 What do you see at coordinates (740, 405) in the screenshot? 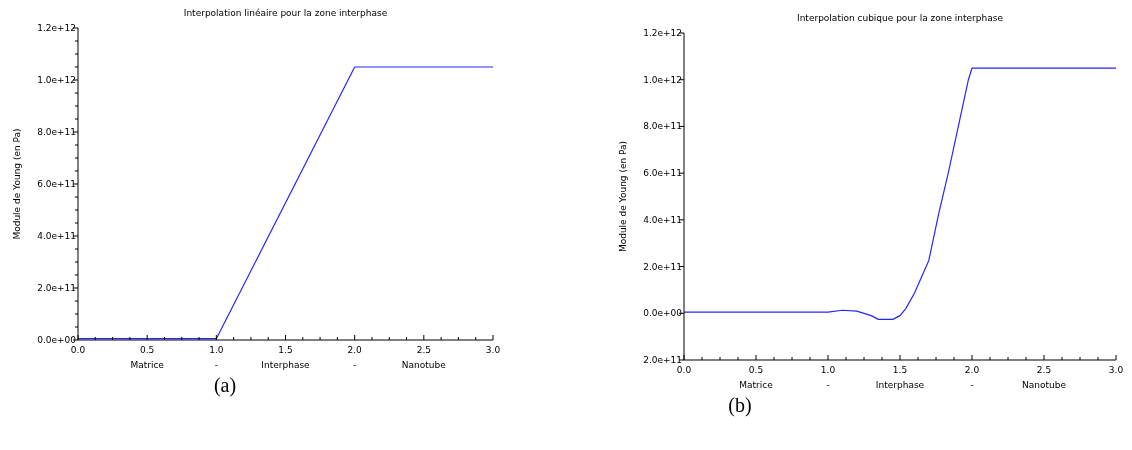
I see `text: (b)` at bounding box center [740, 405].